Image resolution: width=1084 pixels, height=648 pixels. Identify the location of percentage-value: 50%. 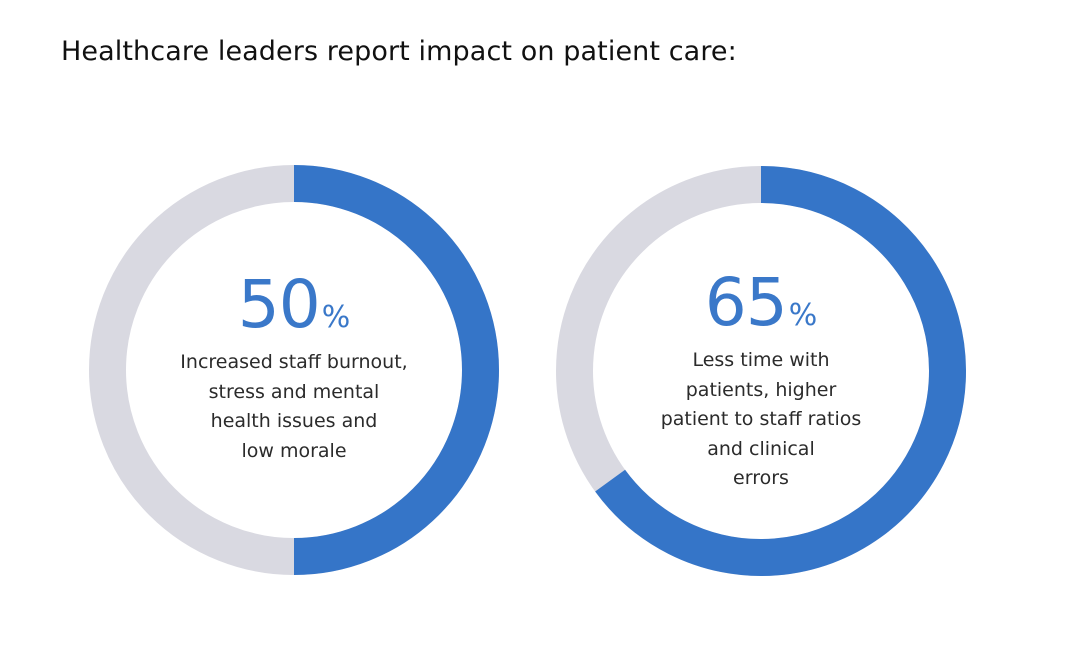
(294, 305).